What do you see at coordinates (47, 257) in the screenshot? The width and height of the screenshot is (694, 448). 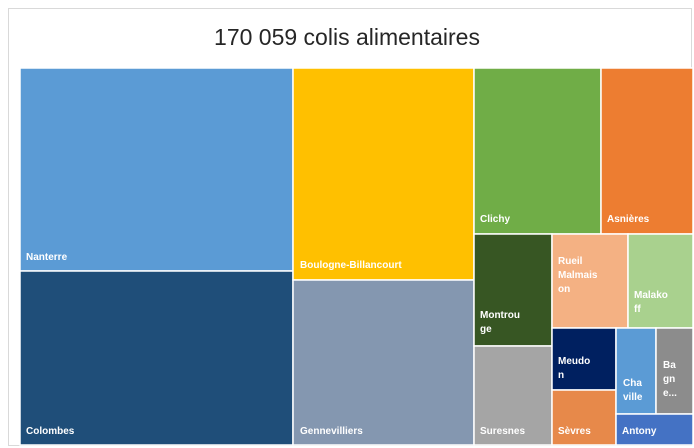 I see `tile-label-nanterre: Nanterre` at bounding box center [47, 257].